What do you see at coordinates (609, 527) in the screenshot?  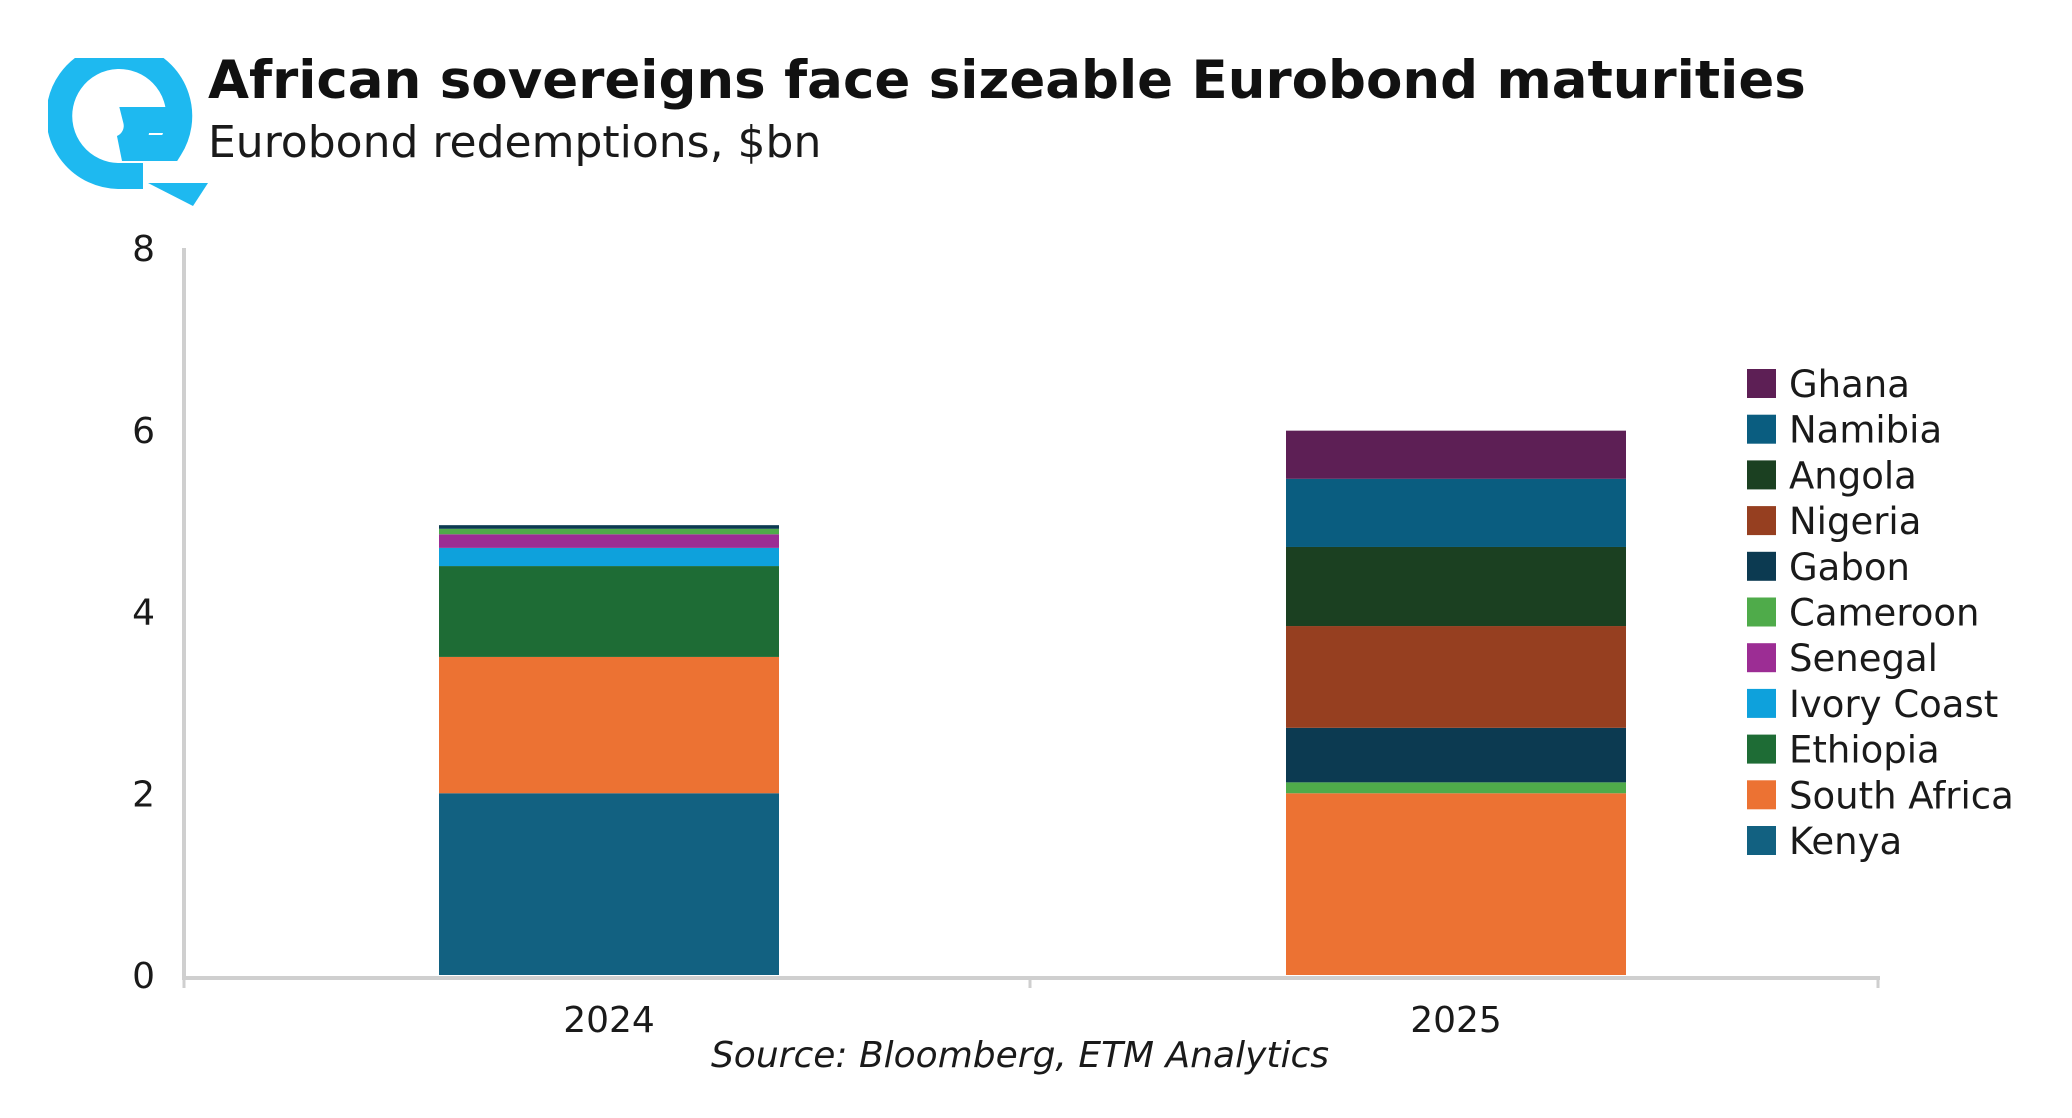 I see `bar-segment-gabon-2024` at bounding box center [609, 527].